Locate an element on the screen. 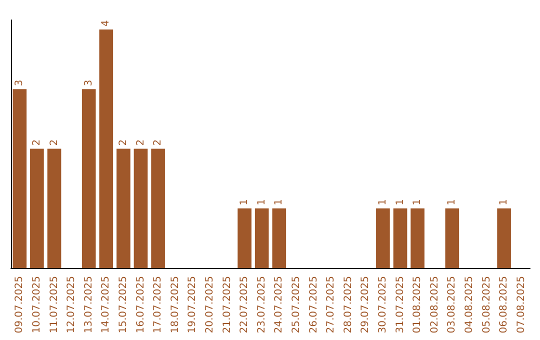 This screenshot has width=540, height=340. x-tick-label: 13.07.2025 is located at coordinates (88, 305).